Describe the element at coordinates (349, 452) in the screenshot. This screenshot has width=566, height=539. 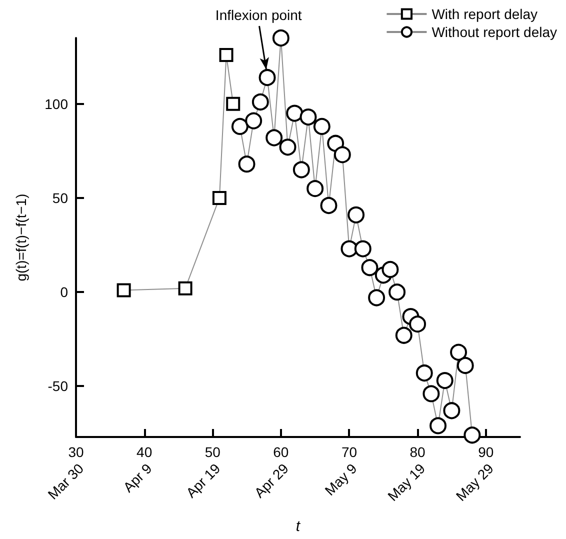
I see `x-tick-label: 70` at that location.